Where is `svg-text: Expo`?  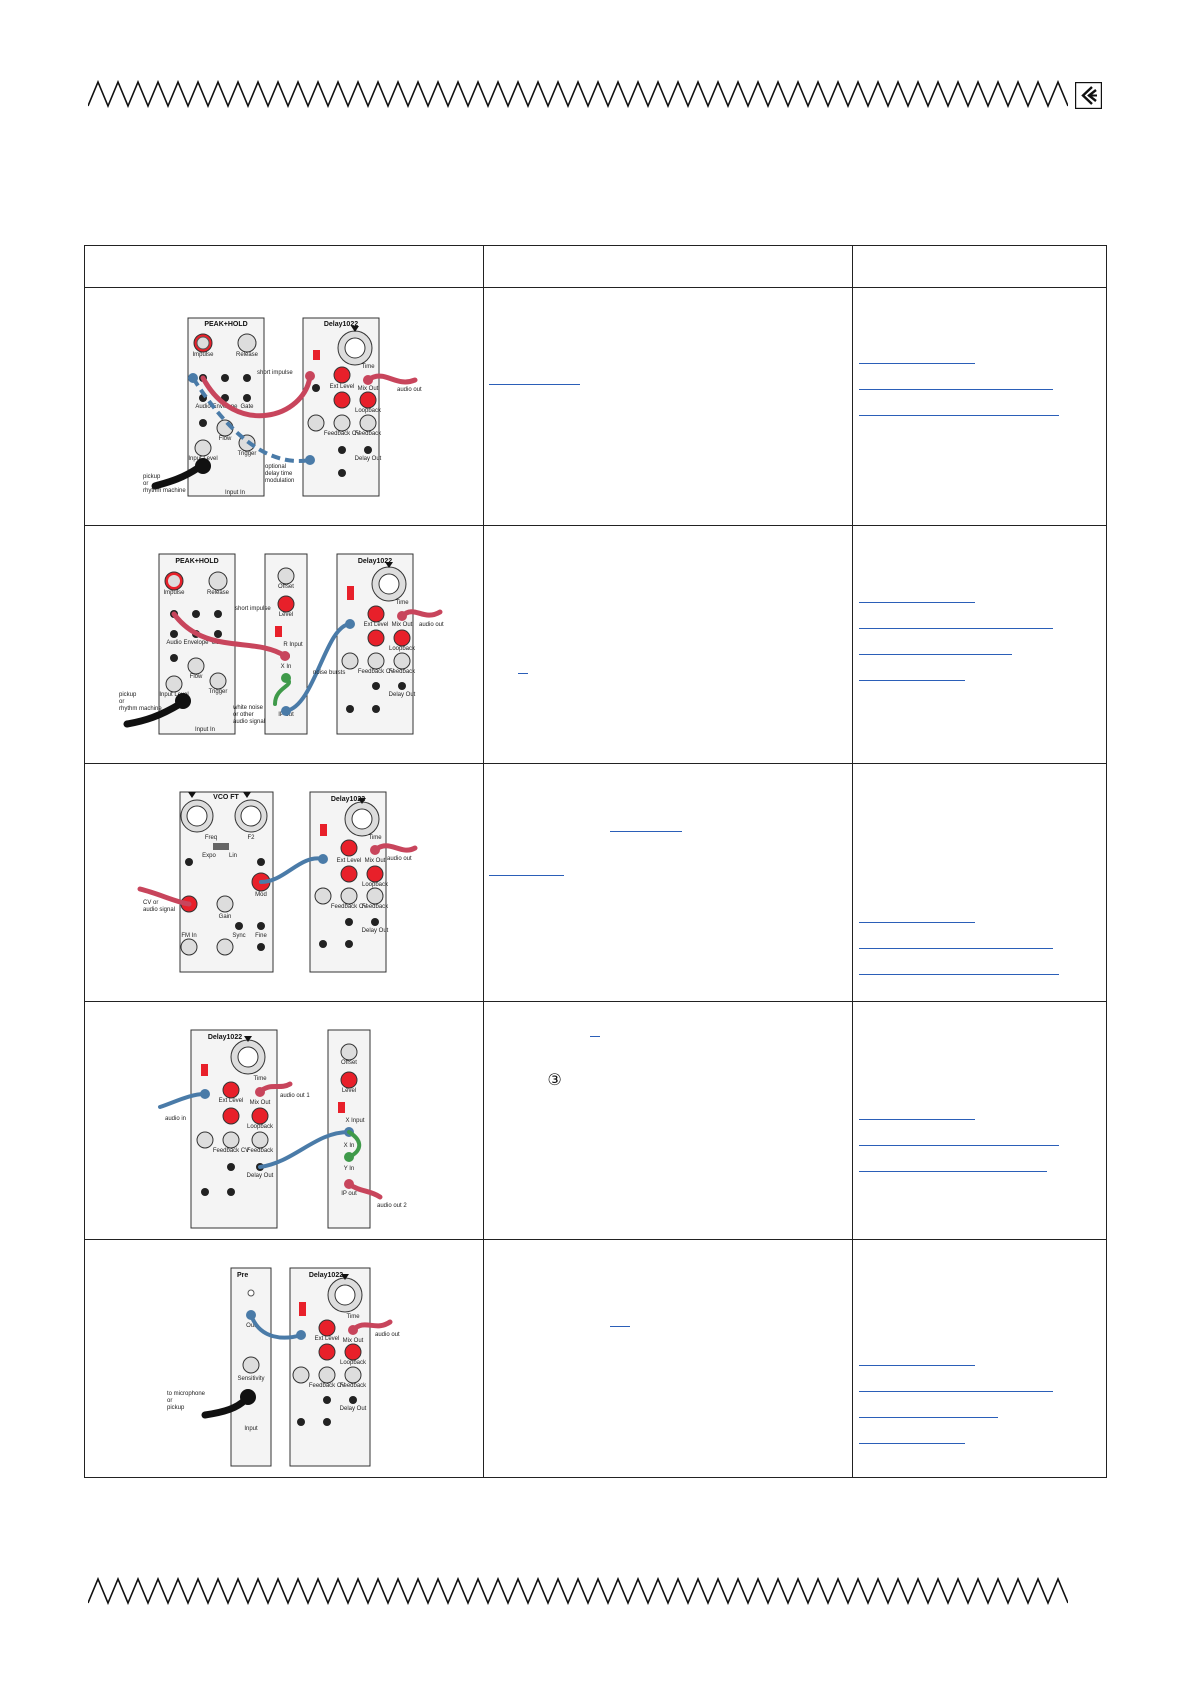
svg-text: Expo is located at coordinates (209, 856).